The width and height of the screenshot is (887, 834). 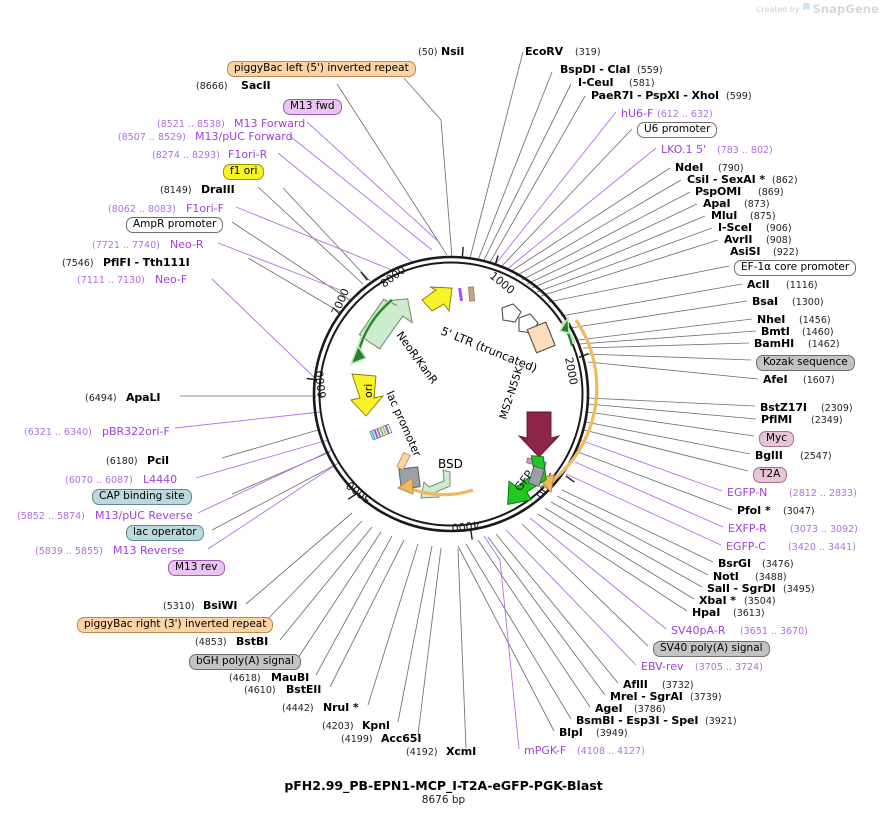 I want to click on m13-fwd-primer-chip: M13 fwd, so click(x=312, y=107).